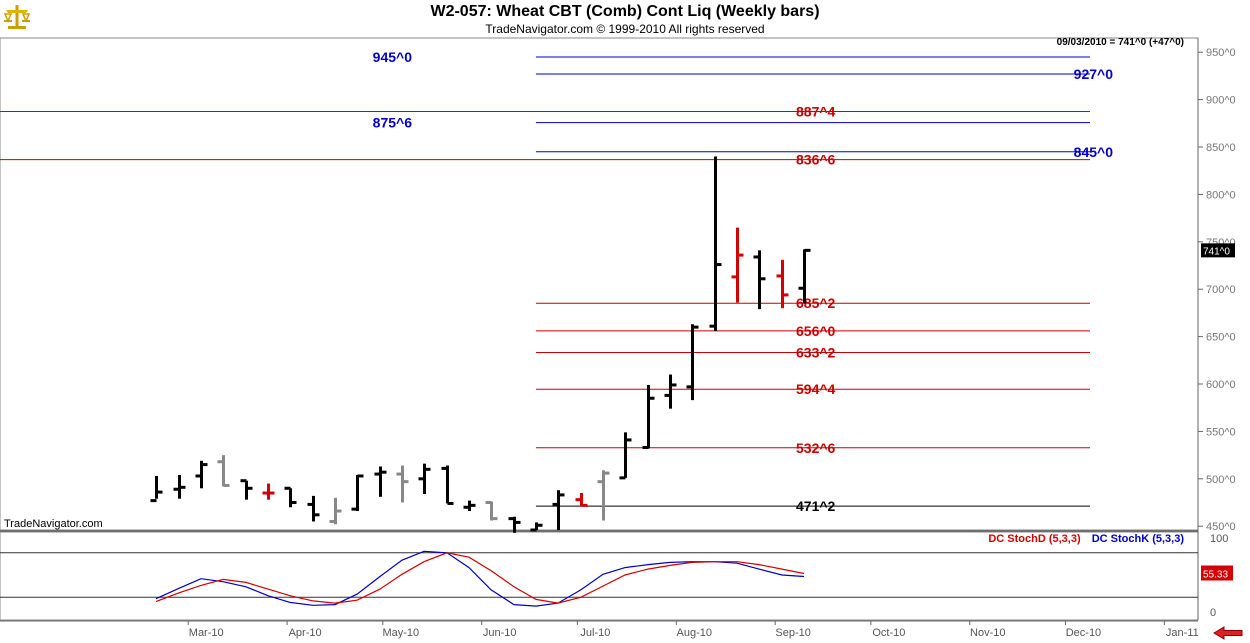  I want to click on stochk-line, so click(480, 578).